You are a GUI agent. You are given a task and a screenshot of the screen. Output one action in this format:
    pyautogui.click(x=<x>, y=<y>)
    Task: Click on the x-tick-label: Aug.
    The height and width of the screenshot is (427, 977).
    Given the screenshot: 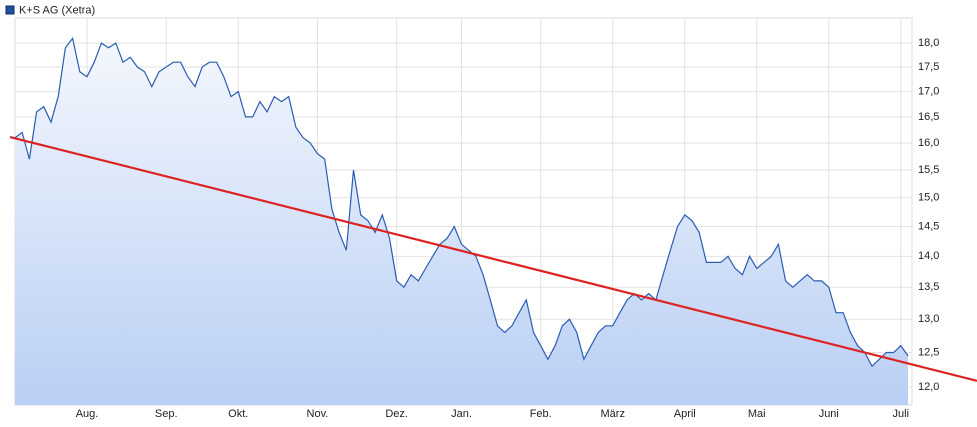 What is the action you would take?
    pyautogui.click(x=87, y=414)
    